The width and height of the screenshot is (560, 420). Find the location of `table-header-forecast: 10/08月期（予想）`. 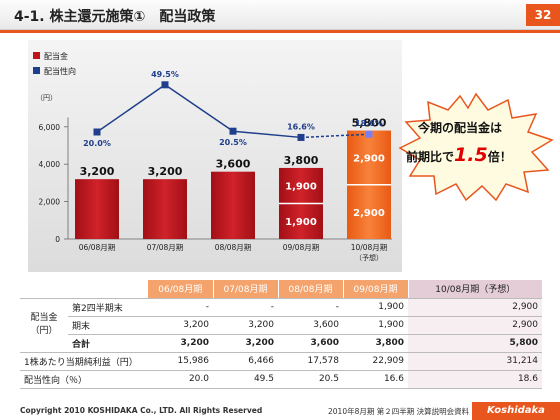

table-header-forecast: 10/08月期（予想） is located at coordinates (475, 289).